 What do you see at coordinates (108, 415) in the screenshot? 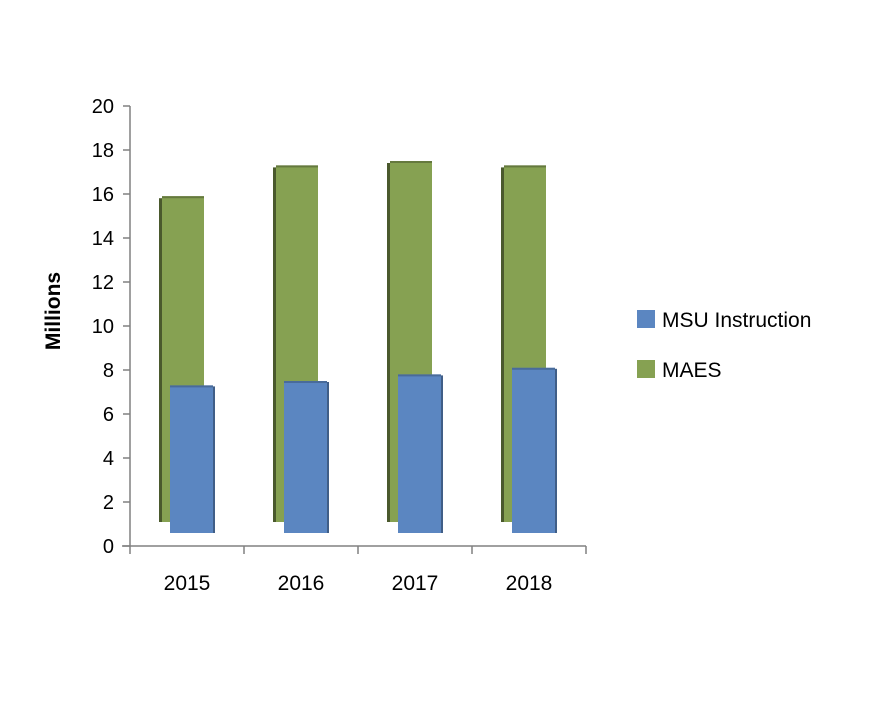
I see `y-tick-label: 6` at bounding box center [108, 415].